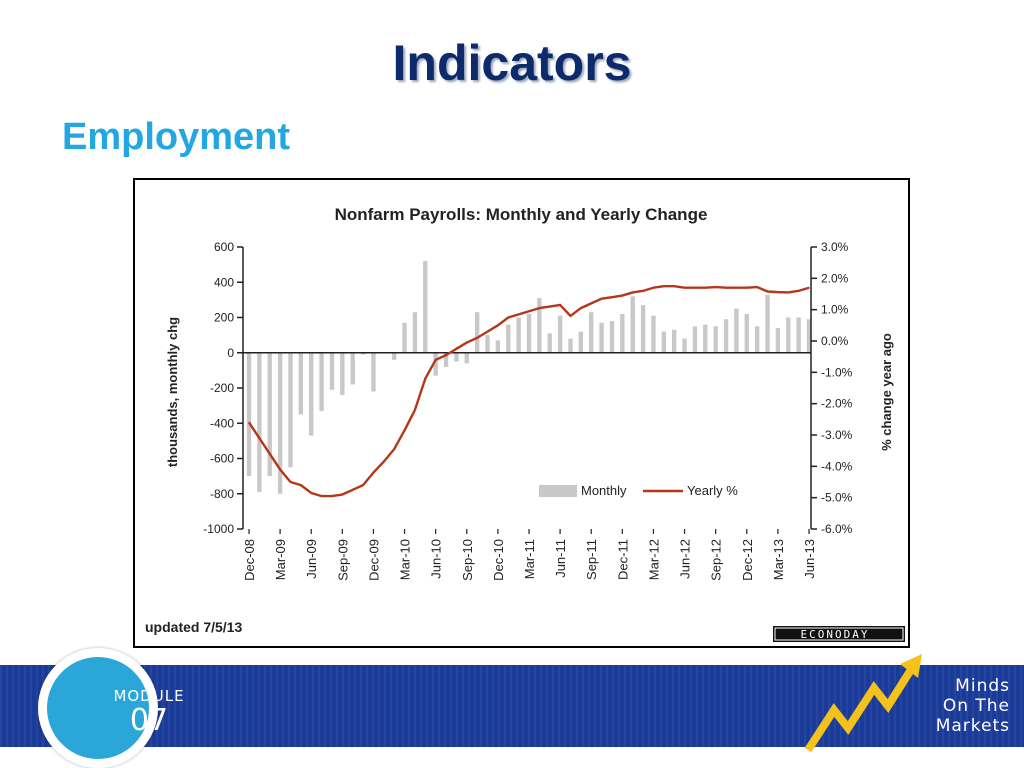  I want to click on module-badge: MODULE 07, so click(111, 708).